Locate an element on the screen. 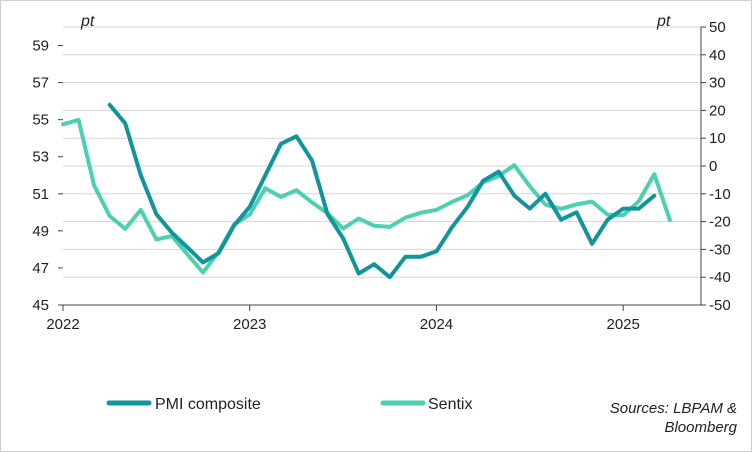  x-tick-label: 2024 is located at coordinates (436, 324).